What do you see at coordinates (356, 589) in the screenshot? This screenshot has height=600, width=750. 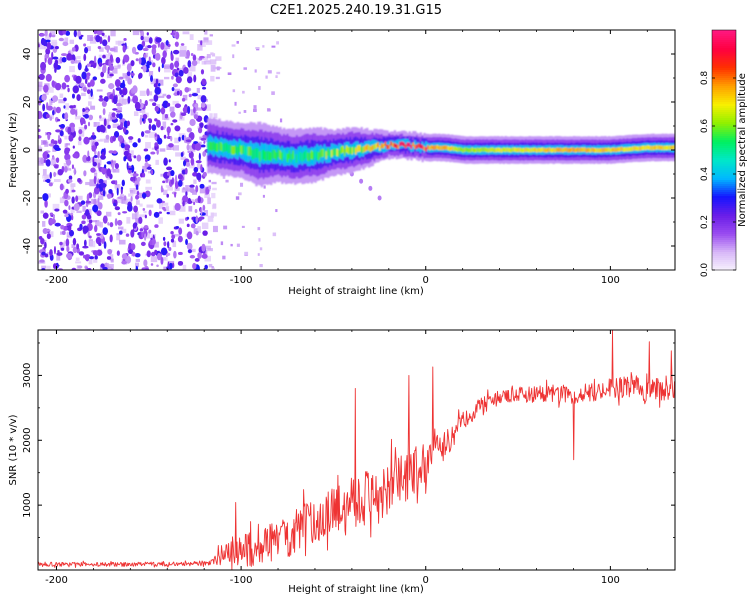 I see `snr-x-axis-label: Height of straight line (km)` at bounding box center [356, 589].